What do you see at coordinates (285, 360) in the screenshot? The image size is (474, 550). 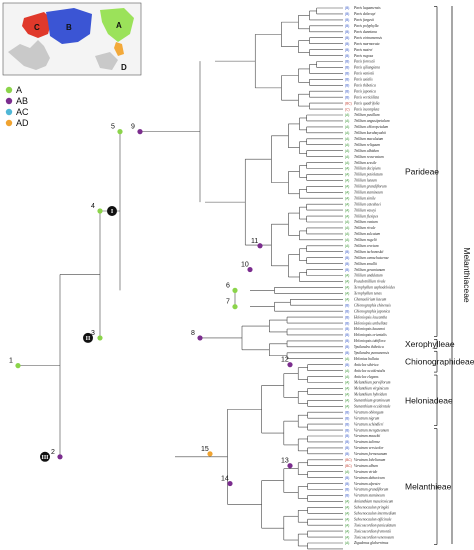 I see `node-number: 12` at bounding box center [285, 360].